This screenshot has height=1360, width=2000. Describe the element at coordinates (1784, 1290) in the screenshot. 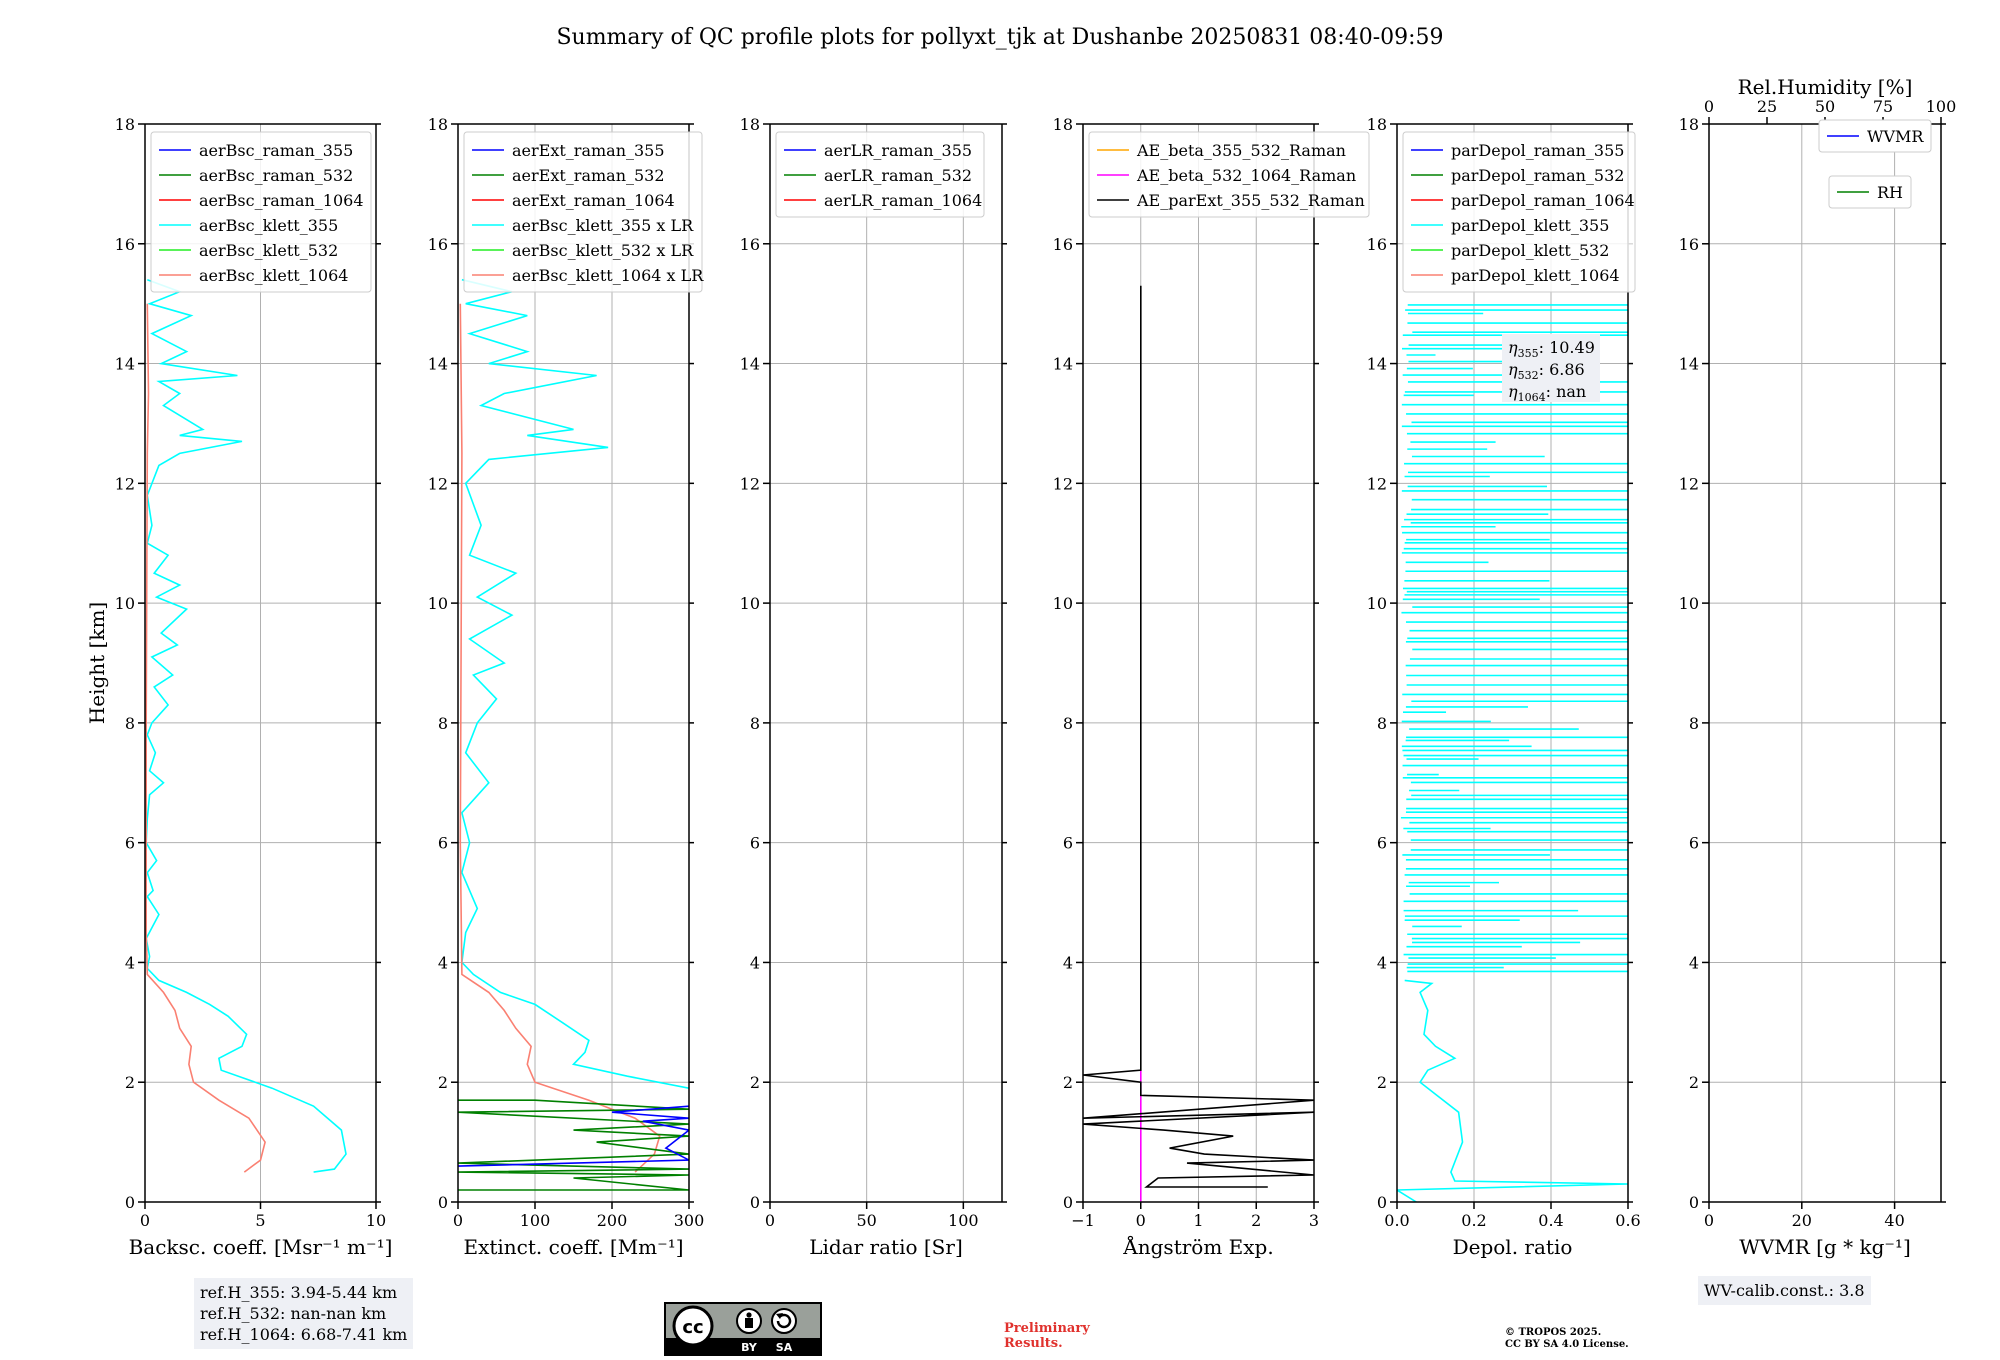

I see `wv-calib-box: WV-calib.const.: 3.8` at that location.